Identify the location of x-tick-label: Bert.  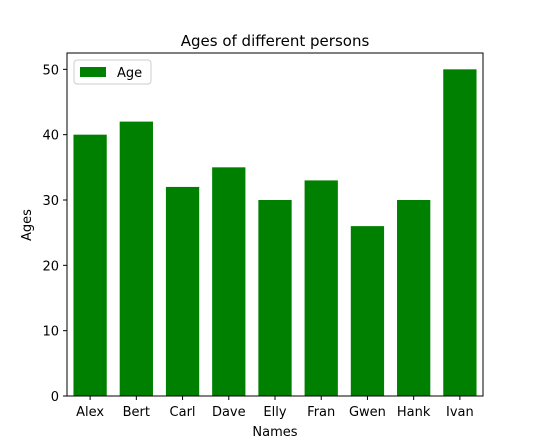
(136, 412).